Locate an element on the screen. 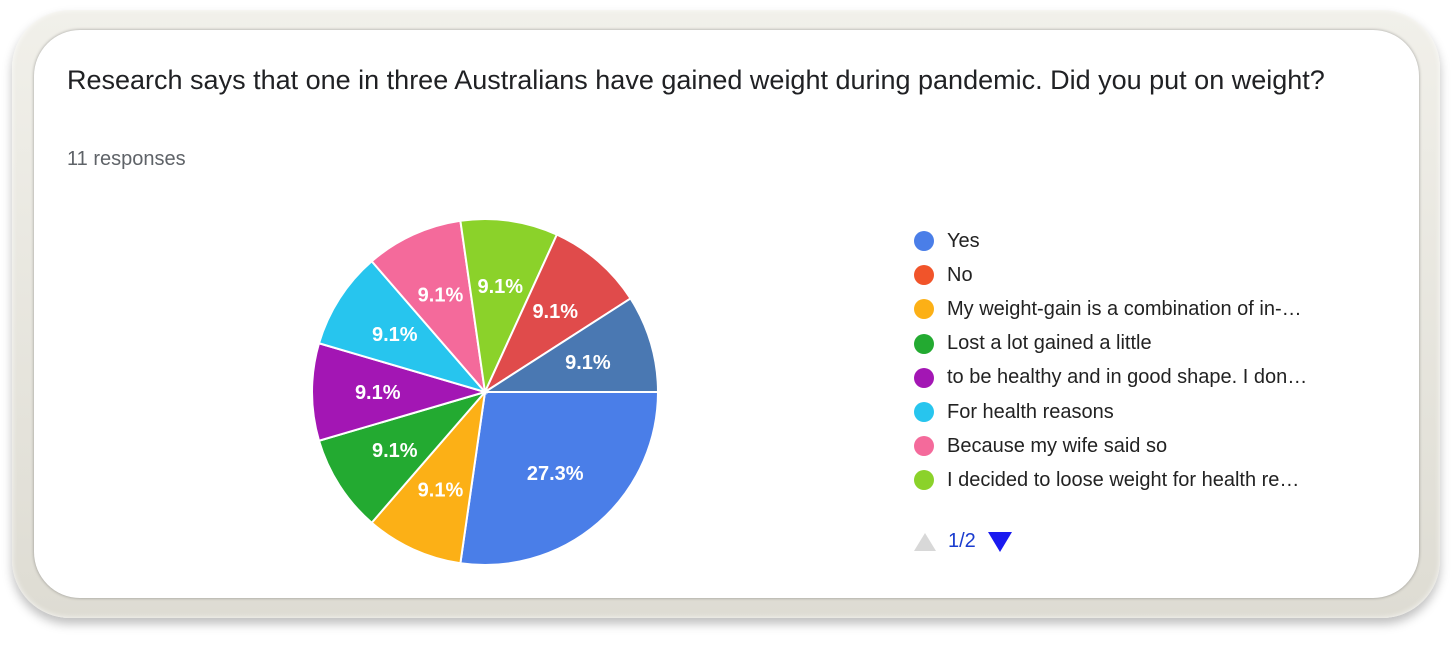  slice-label-0: 27.3% is located at coordinates (555, 474).